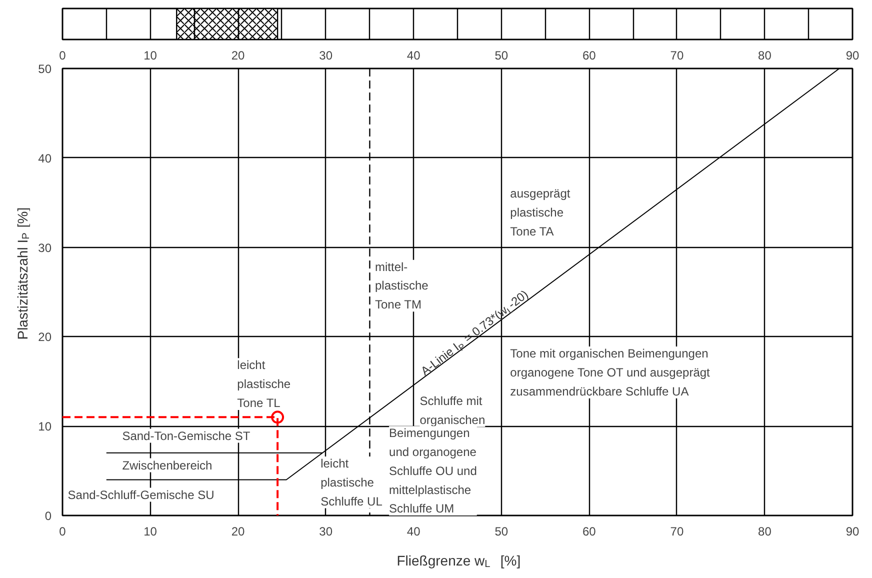 The height and width of the screenshot is (578, 872). Describe the element at coordinates (186, 435) in the screenshot. I see `annotation: Sand-Ton-Gemische ST` at that location.